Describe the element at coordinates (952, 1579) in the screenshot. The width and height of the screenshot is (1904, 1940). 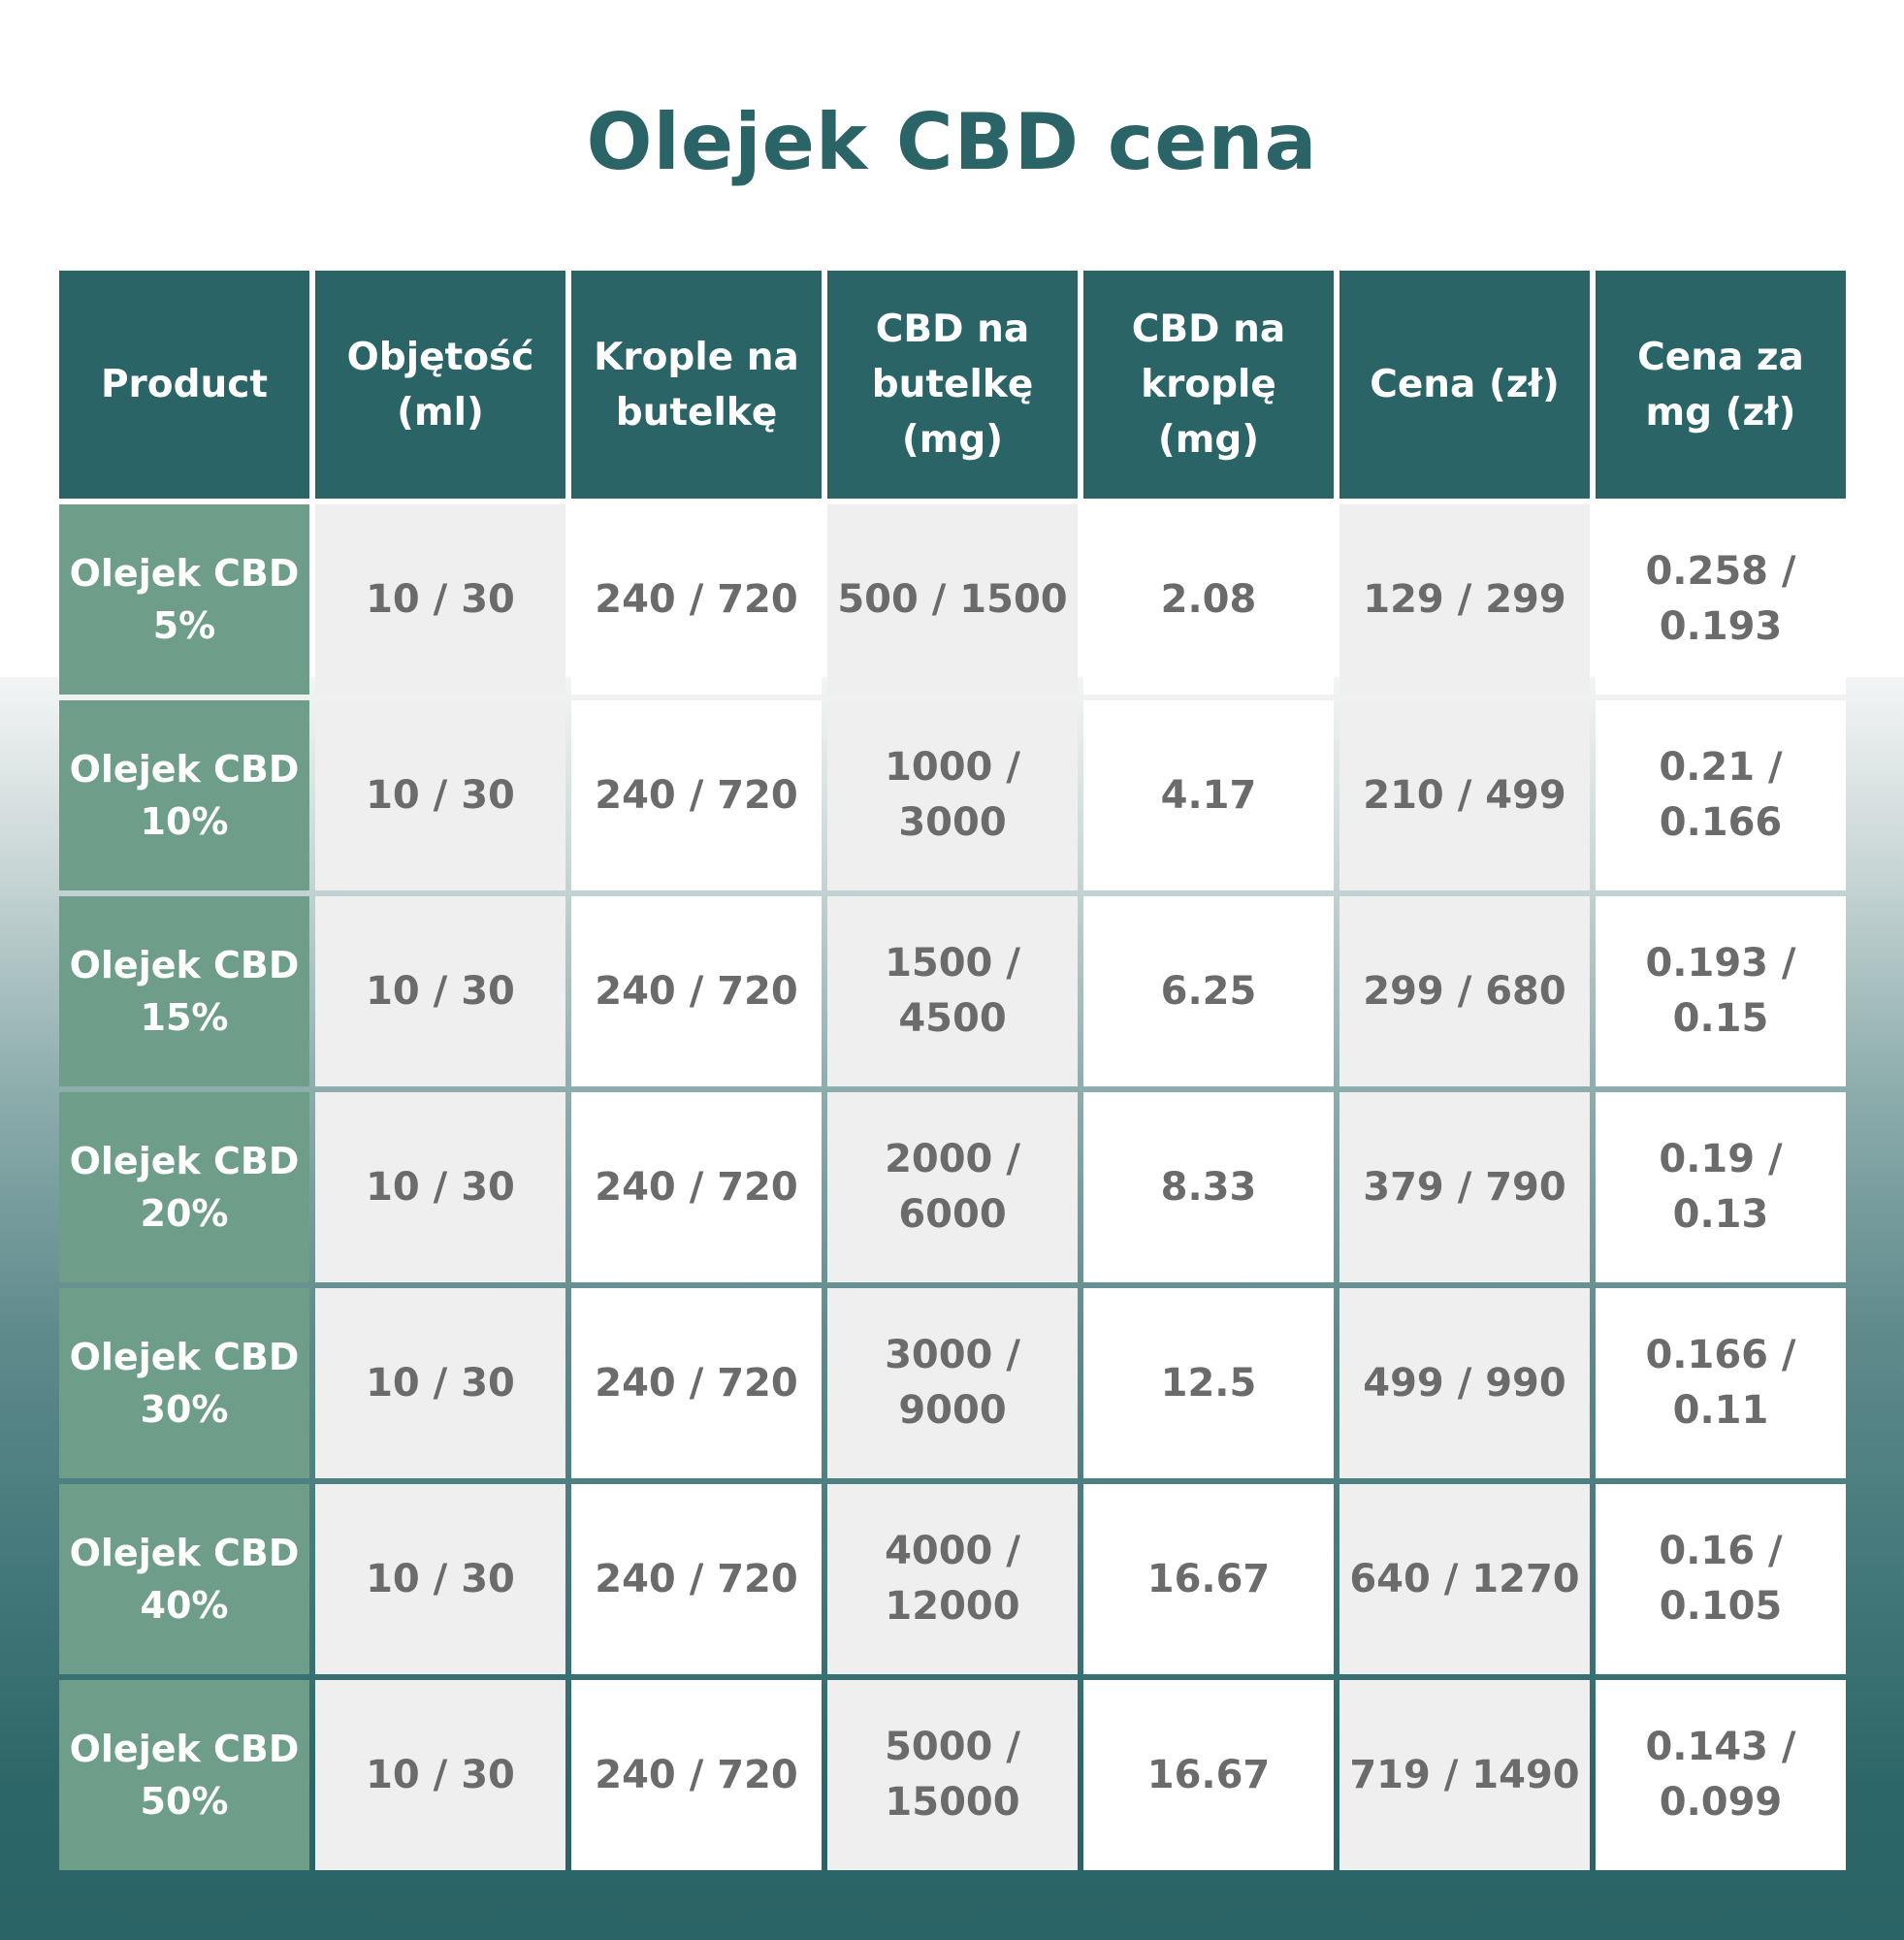
I see `cbd-bottle-cell: 4000 / 12000` at that location.